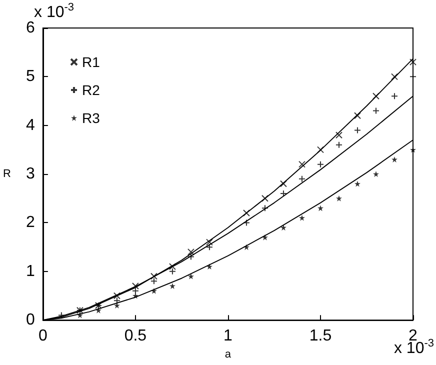 This screenshot has height=365, width=436. What do you see at coordinates (91, 62) in the screenshot?
I see `legend-label: R1` at bounding box center [91, 62].